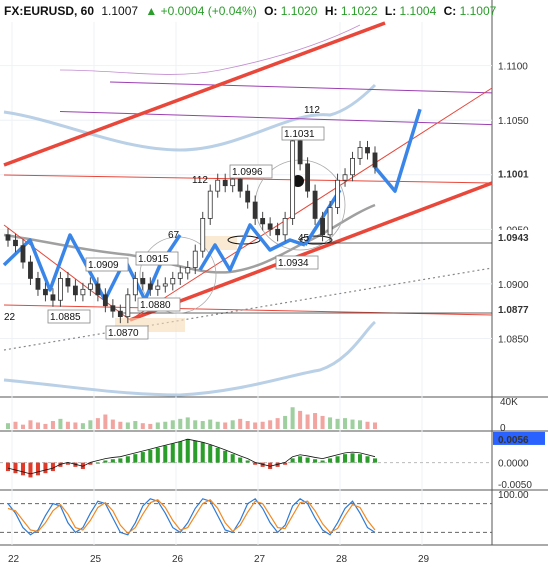  What do you see at coordinates (397, 150) in the screenshot?
I see `forecast-path` at bounding box center [397, 150].